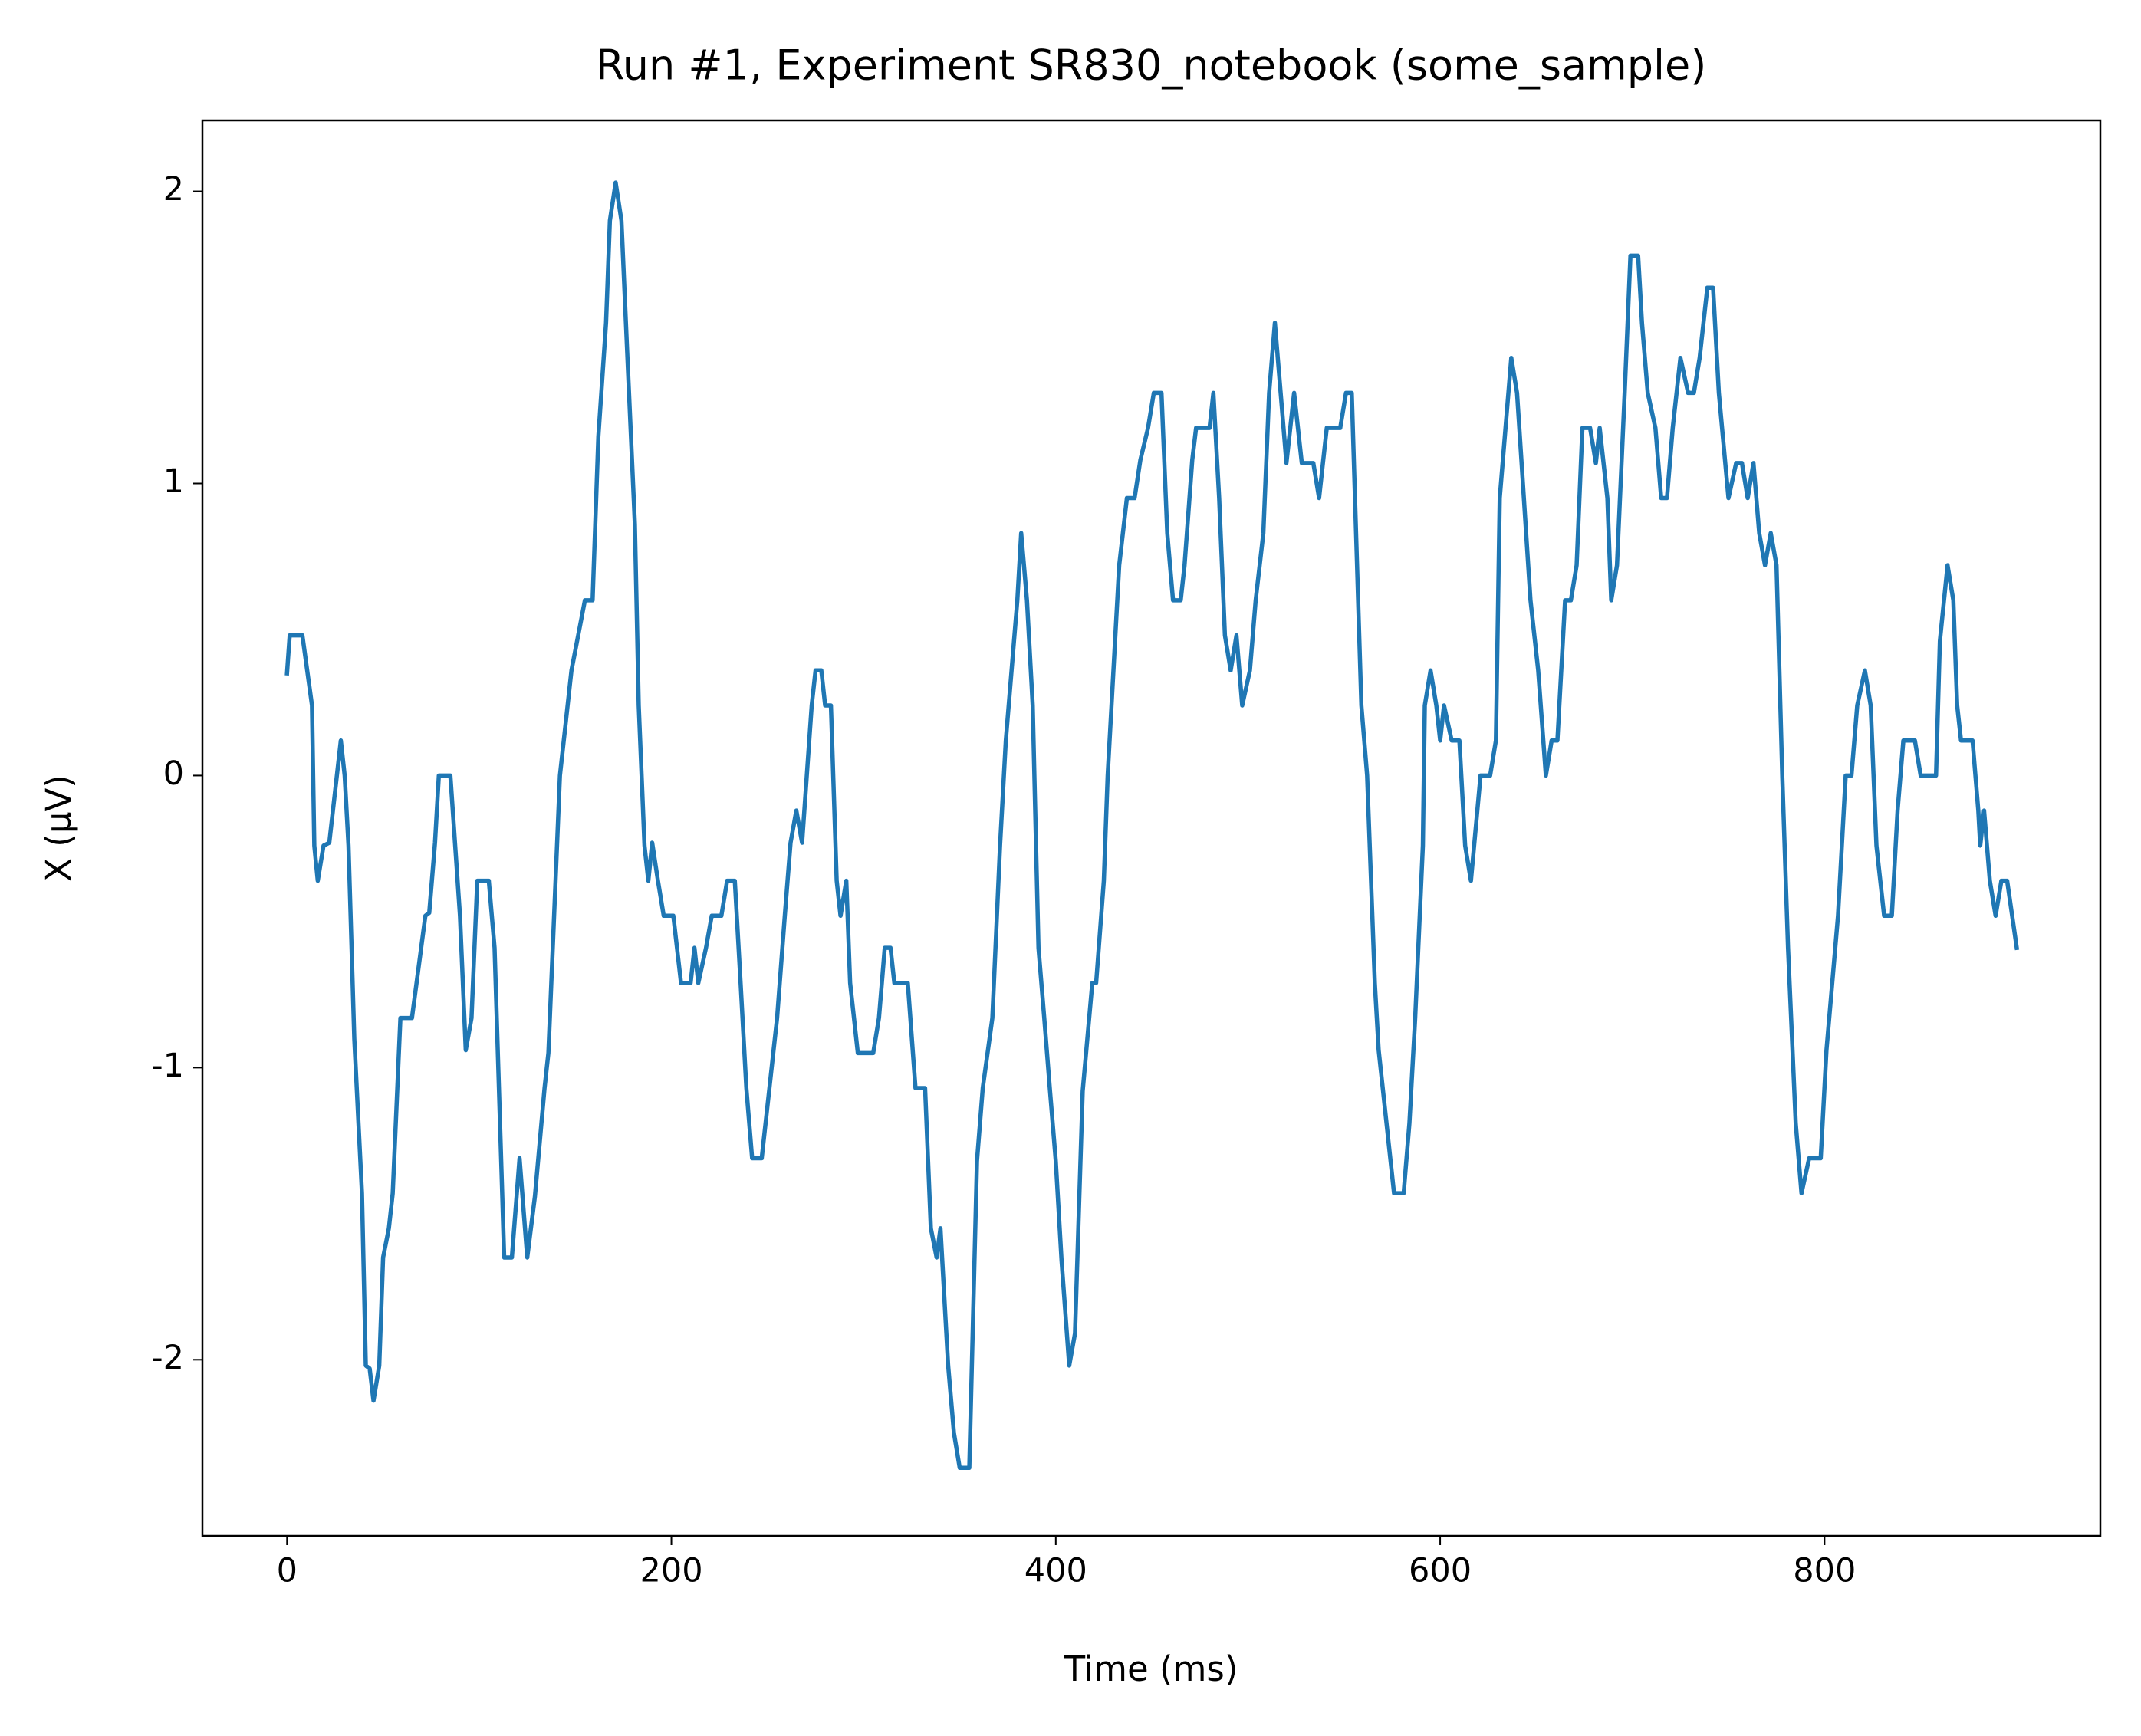  Describe the element at coordinates (1824, 1571) in the screenshot. I see `x-tick-label: 800` at that location.